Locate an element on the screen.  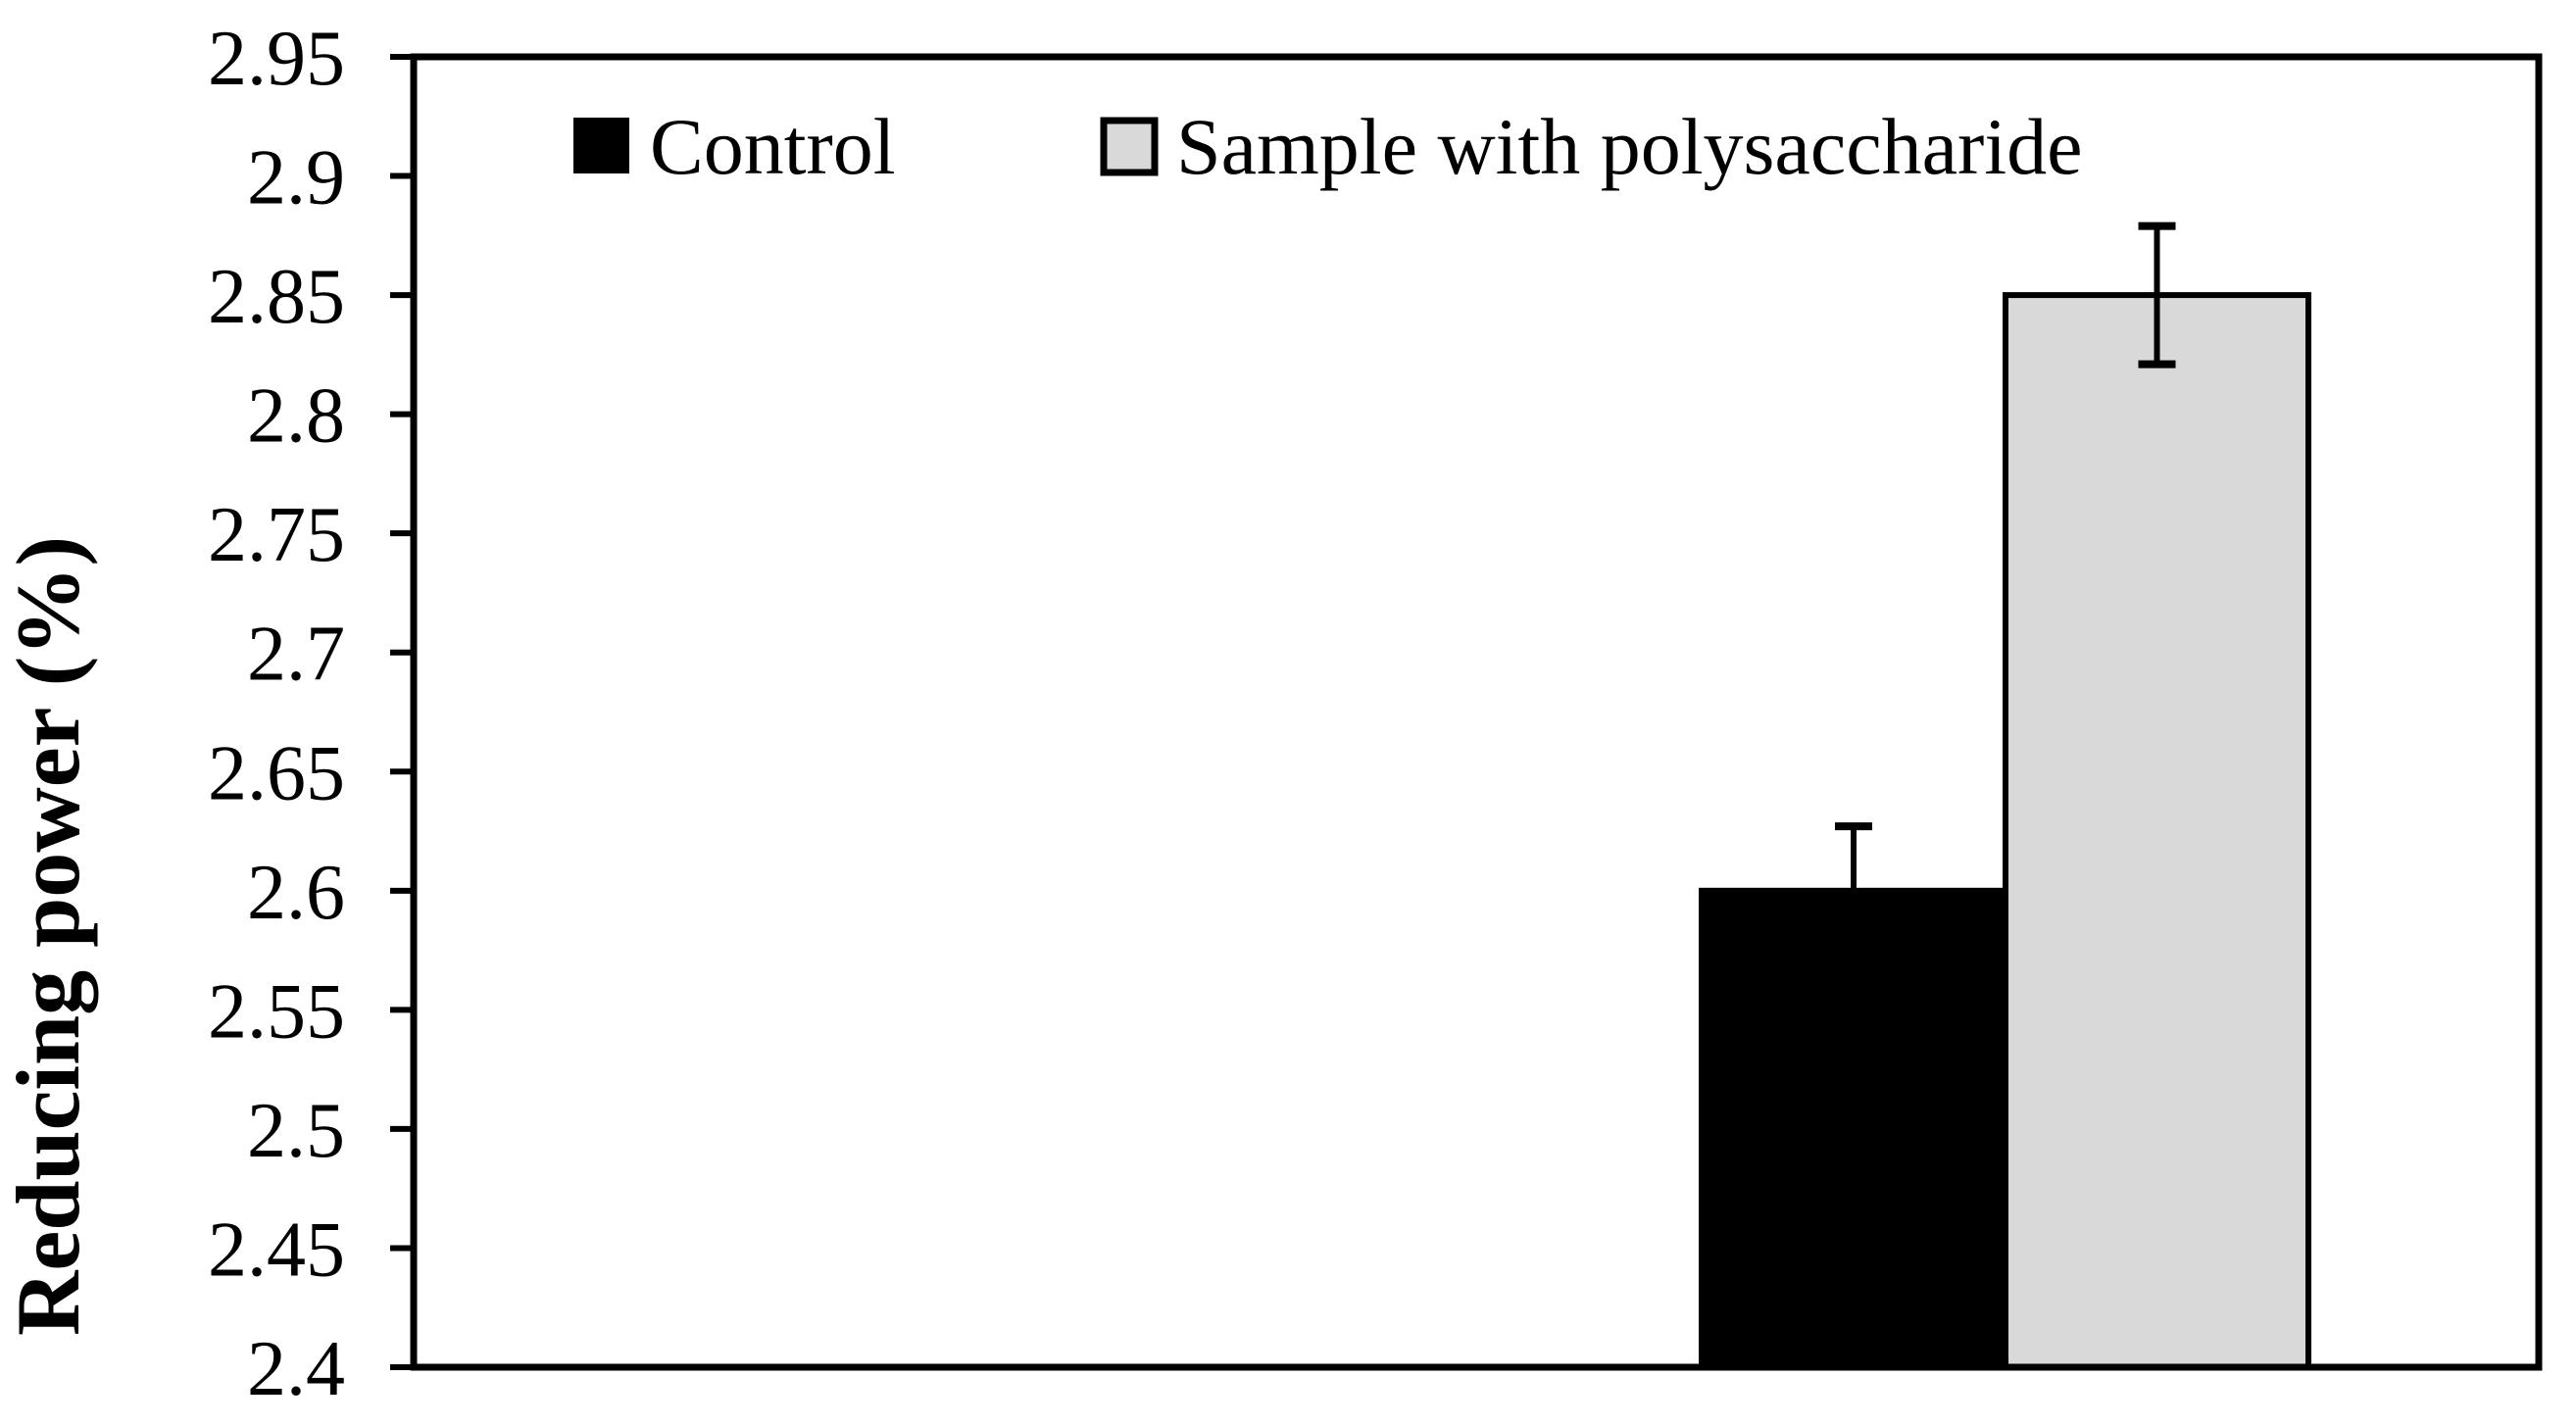
y-tick-label: 2.75 is located at coordinates (276, 535).